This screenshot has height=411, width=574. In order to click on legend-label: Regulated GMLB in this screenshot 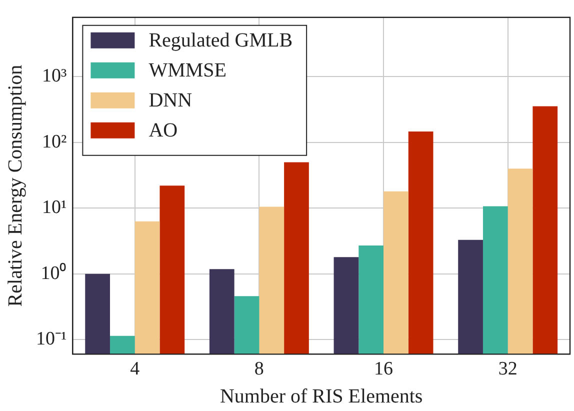, I will do `click(220, 41)`.